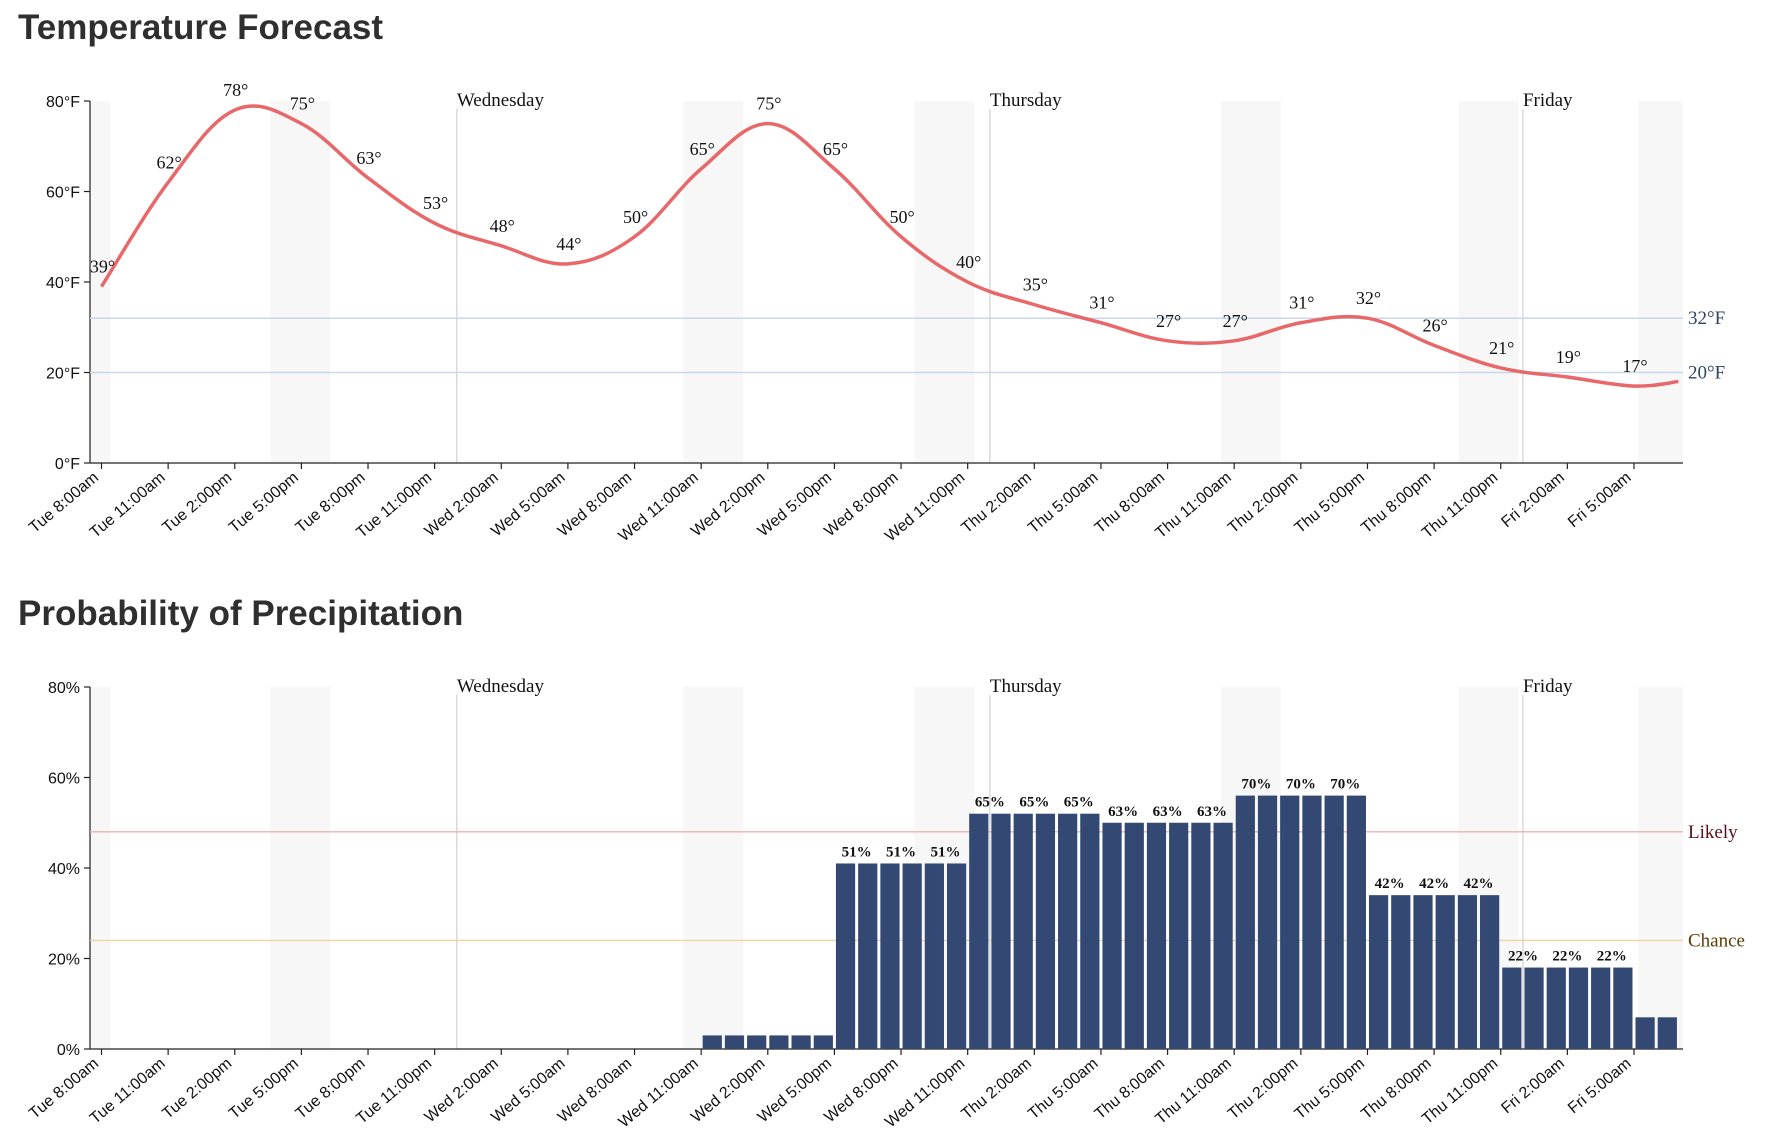 Image resolution: width=1774 pixels, height=1140 pixels. I want to click on temperature-data-label: 44°, so click(568, 244).